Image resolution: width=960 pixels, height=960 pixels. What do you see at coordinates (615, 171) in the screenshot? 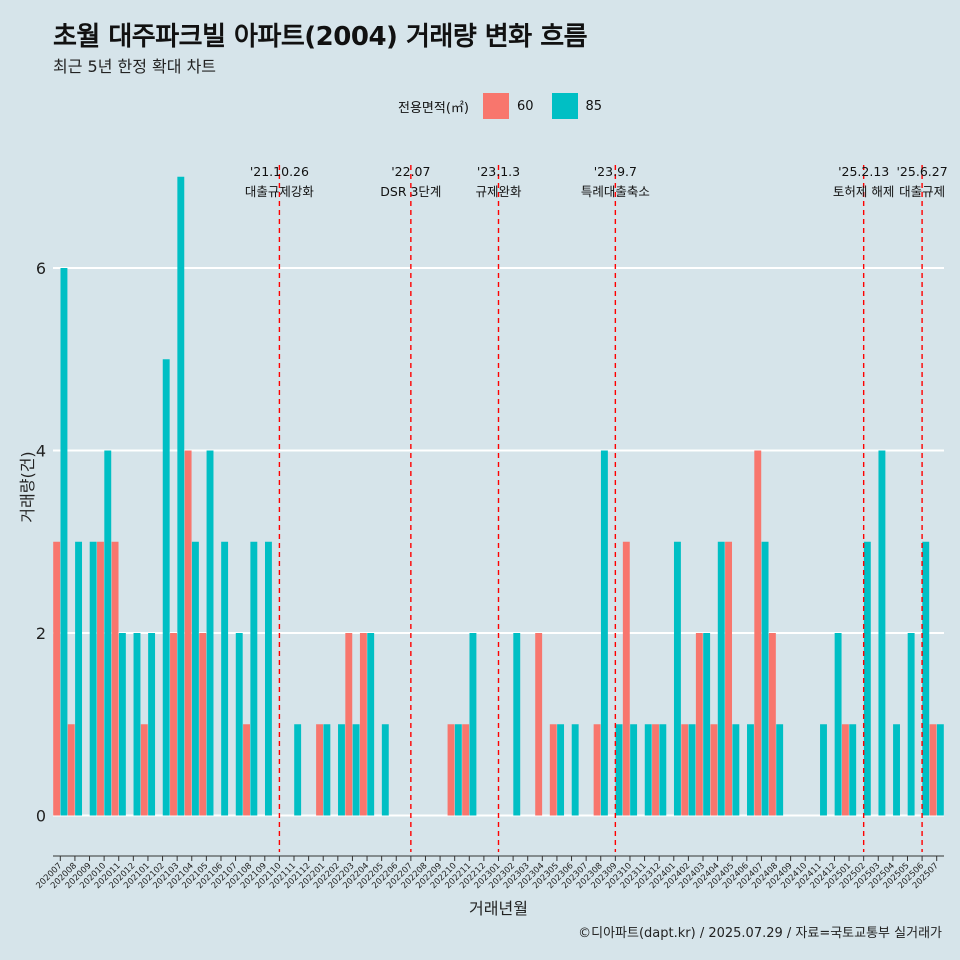
I see `event-date: '23.9.7` at bounding box center [615, 171].